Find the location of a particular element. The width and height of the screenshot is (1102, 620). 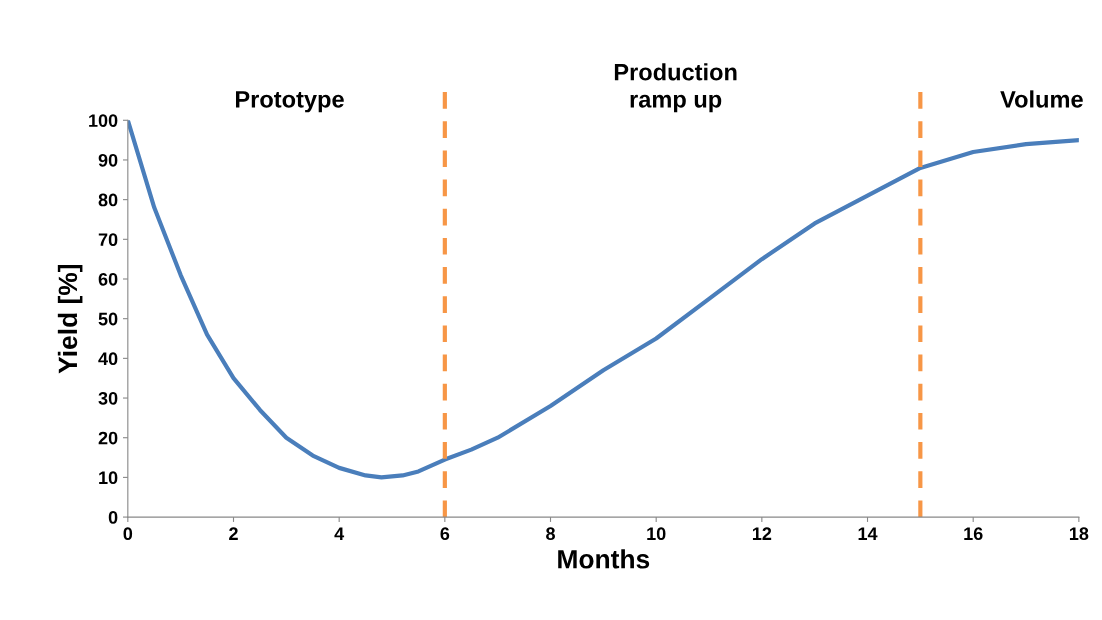

y-tick-label: 50 is located at coordinates (108, 319).